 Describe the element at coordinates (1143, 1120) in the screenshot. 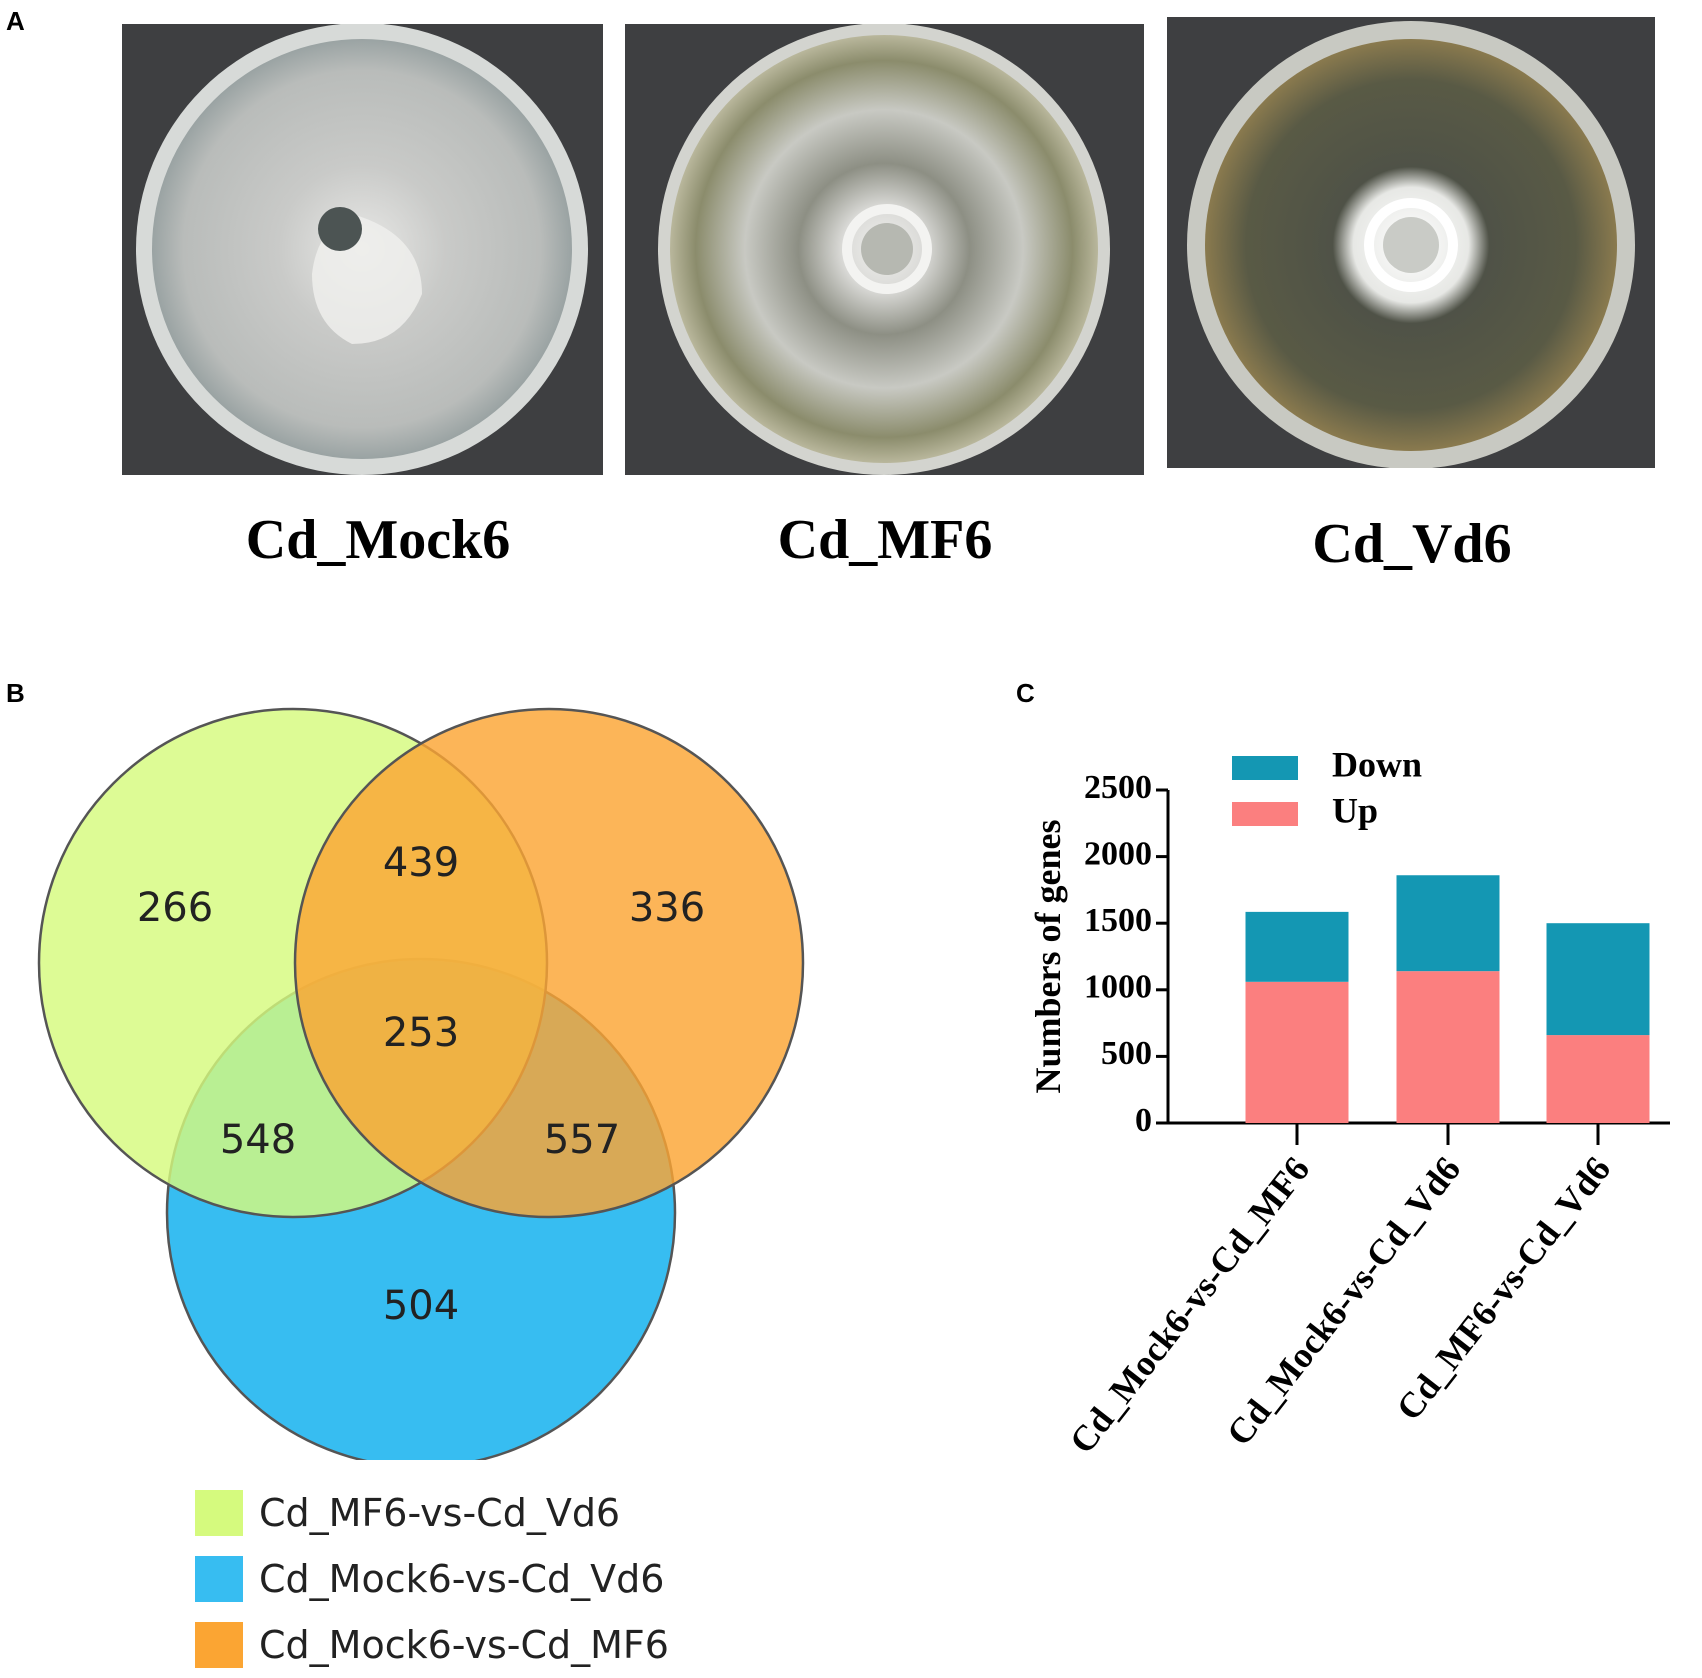

I see `y-tick-label: 0` at that location.